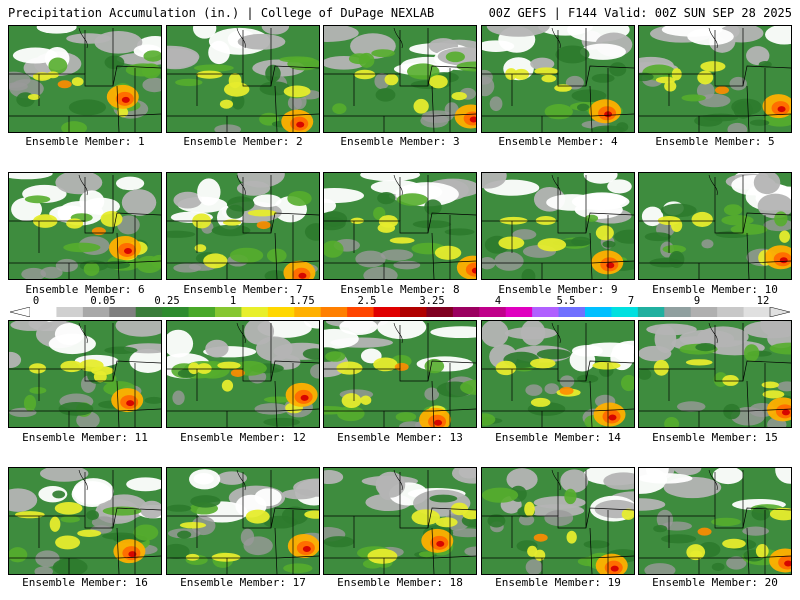 The width and height of the screenshot is (800, 600). Describe the element at coordinates (233, 301) in the screenshot. I see `colorbar-tick-label: 1` at that location.